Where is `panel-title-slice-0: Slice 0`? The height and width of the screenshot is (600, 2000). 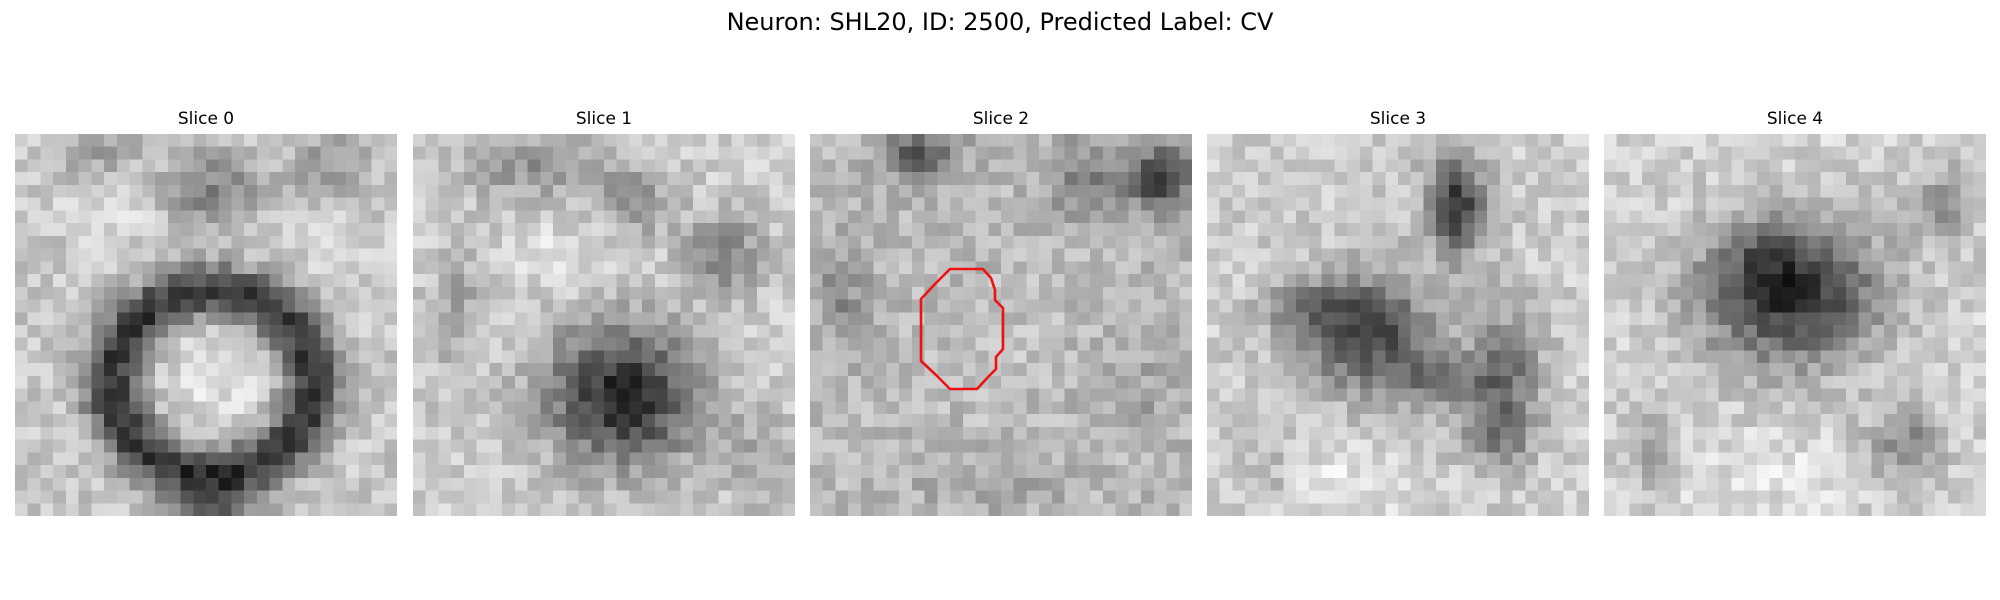 panel-title-slice-0: Slice 0 is located at coordinates (206, 119).